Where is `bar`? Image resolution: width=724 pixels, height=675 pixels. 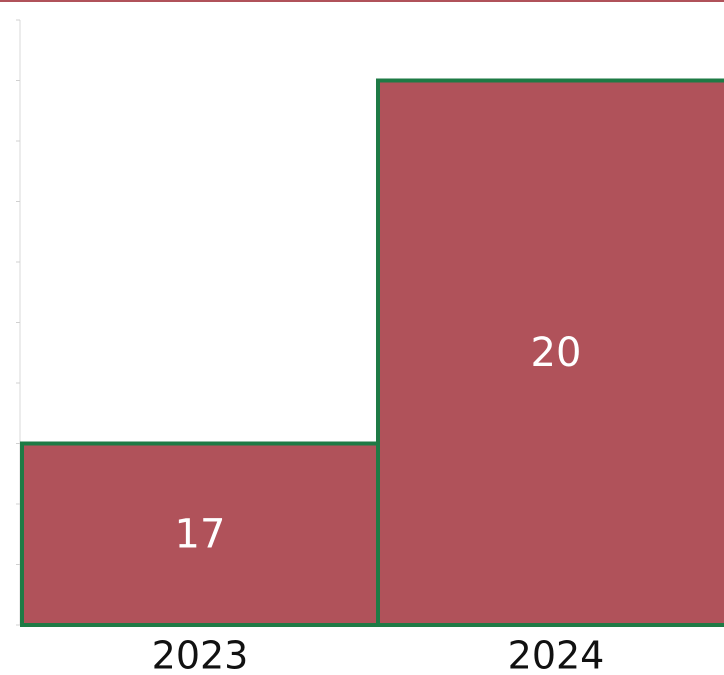
bar is located at coordinates (200, 534).